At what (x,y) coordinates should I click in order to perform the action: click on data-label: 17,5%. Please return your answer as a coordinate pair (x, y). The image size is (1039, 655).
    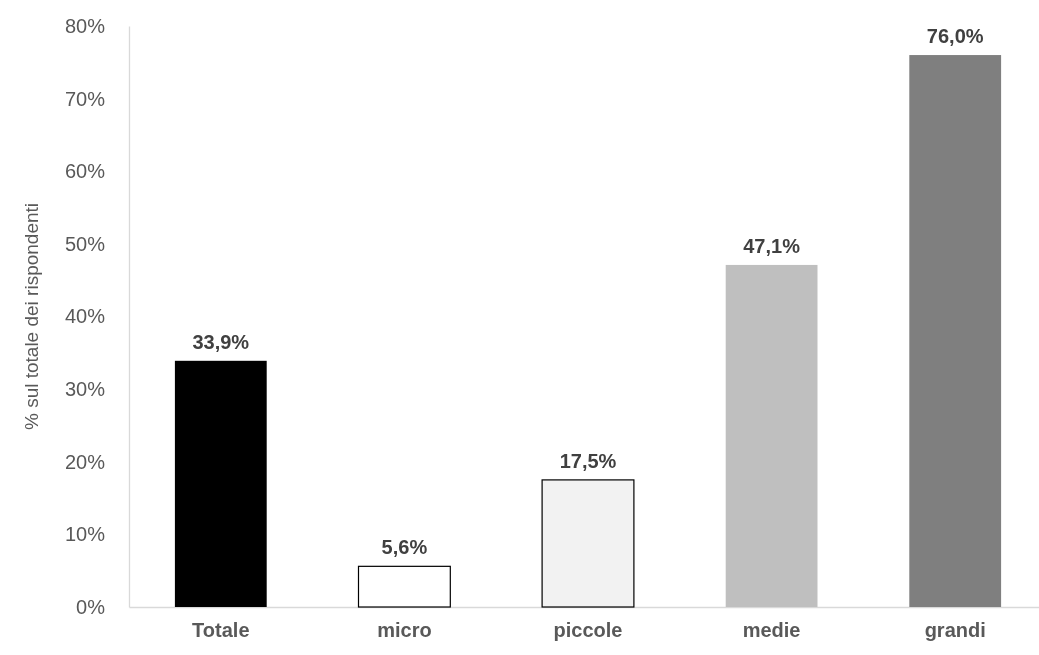
    Looking at the image, I should click on (588, 460).